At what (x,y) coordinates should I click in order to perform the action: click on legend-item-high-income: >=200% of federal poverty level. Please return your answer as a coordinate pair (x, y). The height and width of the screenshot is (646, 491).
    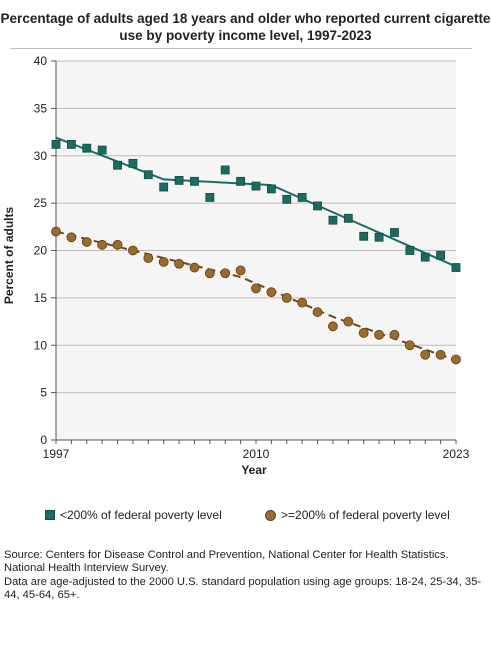
    Looking at the image, I should click on (357, 515).